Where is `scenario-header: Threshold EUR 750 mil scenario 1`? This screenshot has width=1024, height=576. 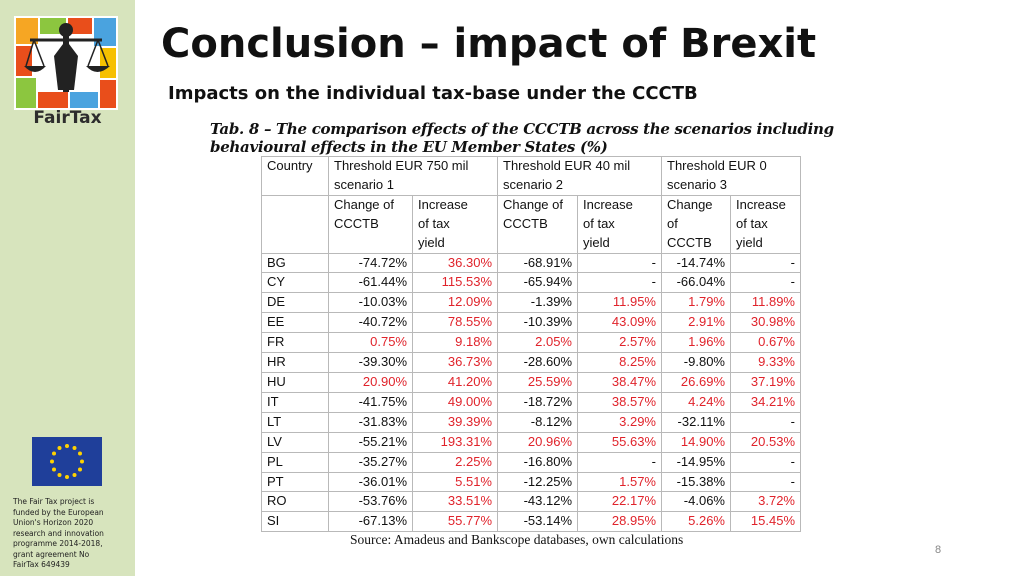
scenario-header: Threshold EUR 750 mil scenario 1 is located at coordinates (413, 176).